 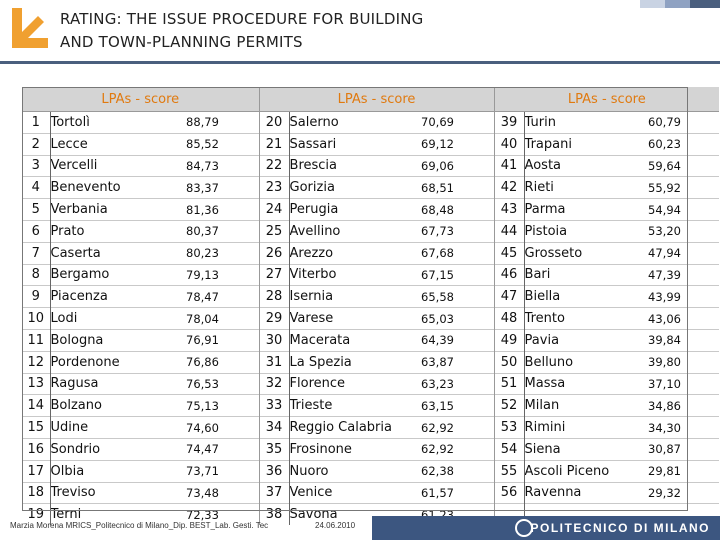 What do you see at coordinates (36, 492) in the screenshot?
I see `rank-cell: 18` at bounding box center [36, 492].